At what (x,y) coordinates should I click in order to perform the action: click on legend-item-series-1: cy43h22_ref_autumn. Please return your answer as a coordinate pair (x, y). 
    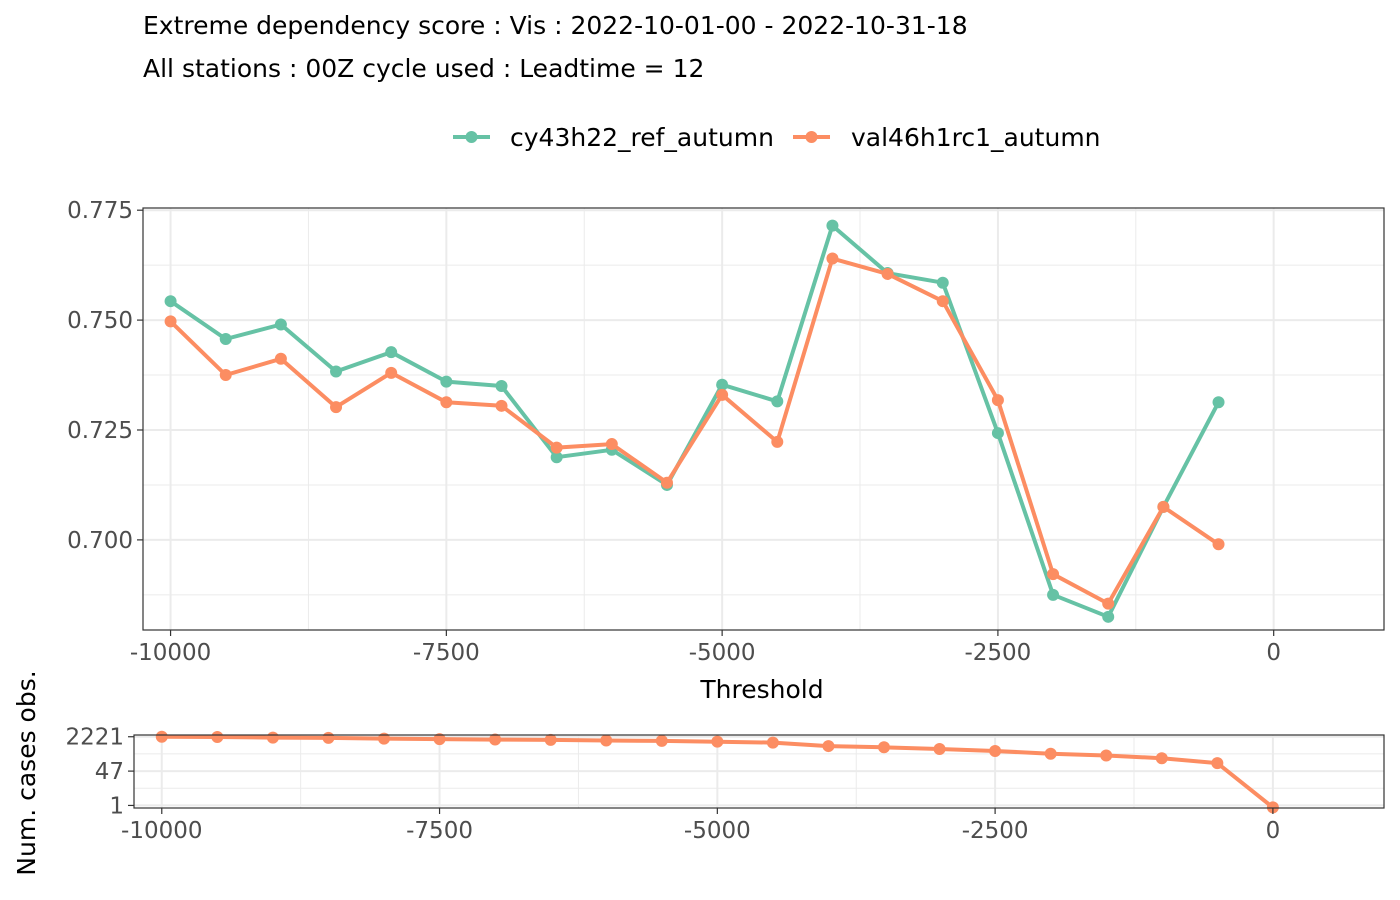
    Looking at the image, I should click on (613, 137).